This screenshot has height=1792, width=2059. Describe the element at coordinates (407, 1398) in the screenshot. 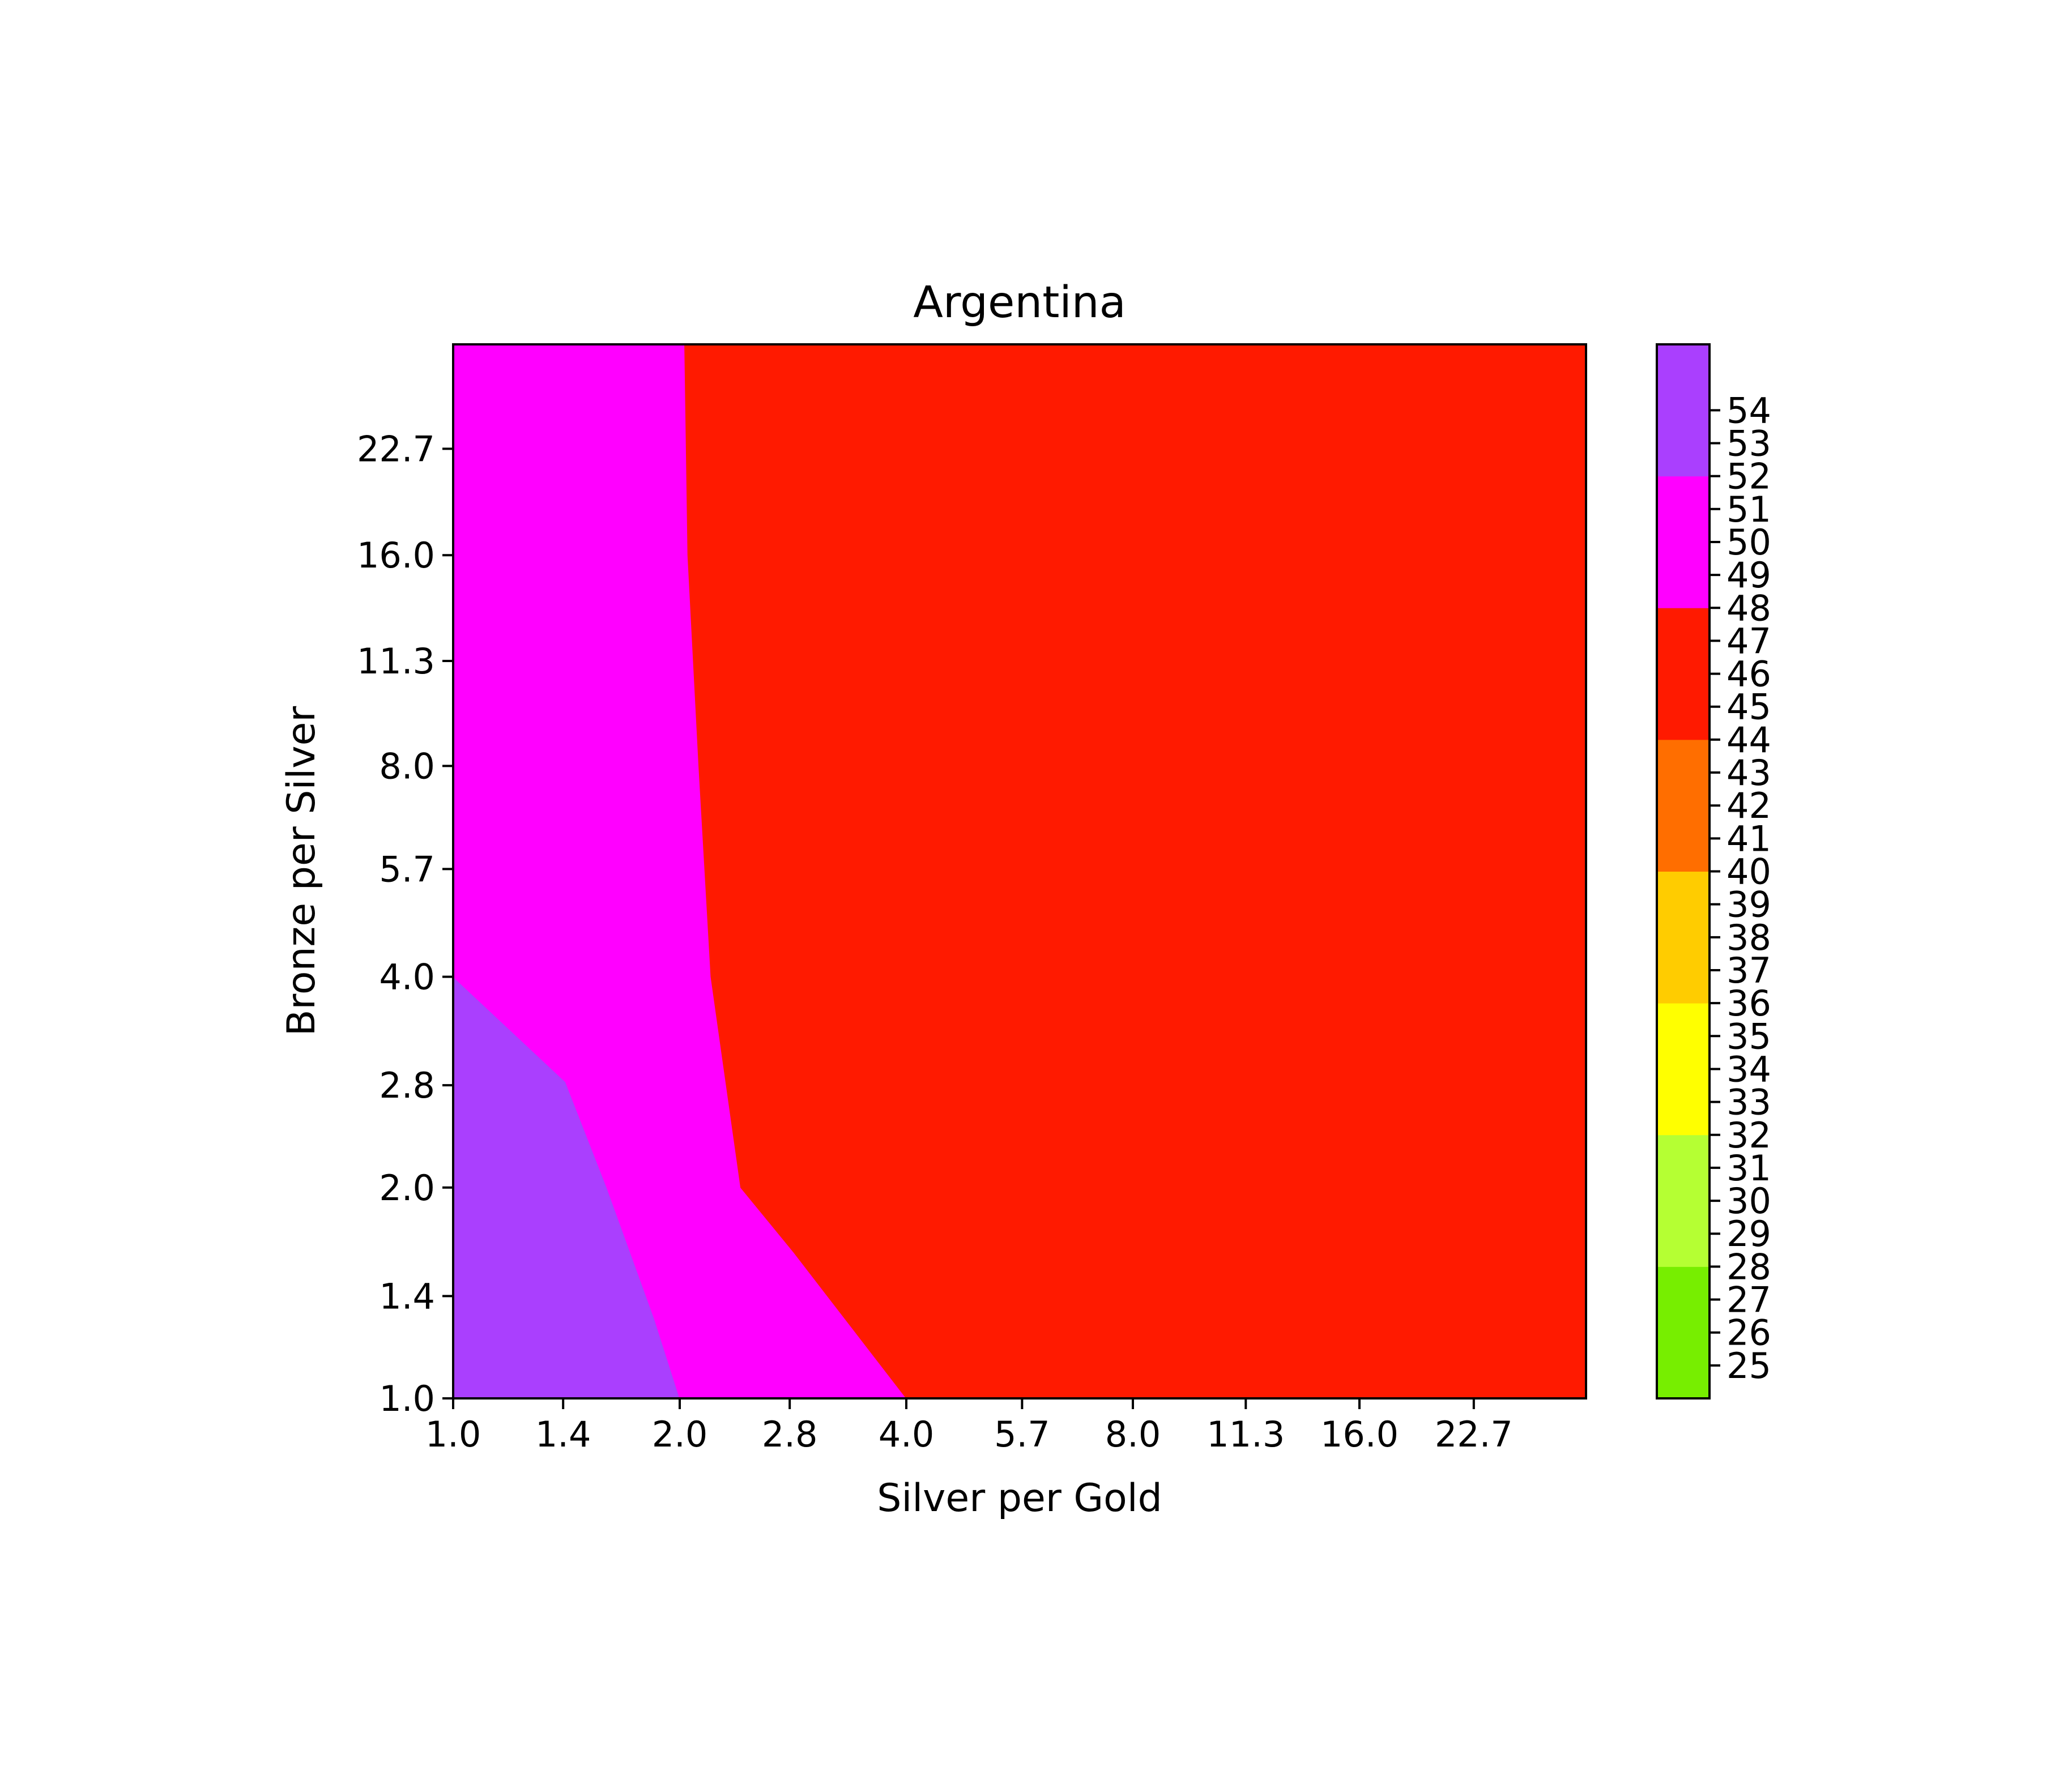

I see `y-tick-label: 1.0` at that location.